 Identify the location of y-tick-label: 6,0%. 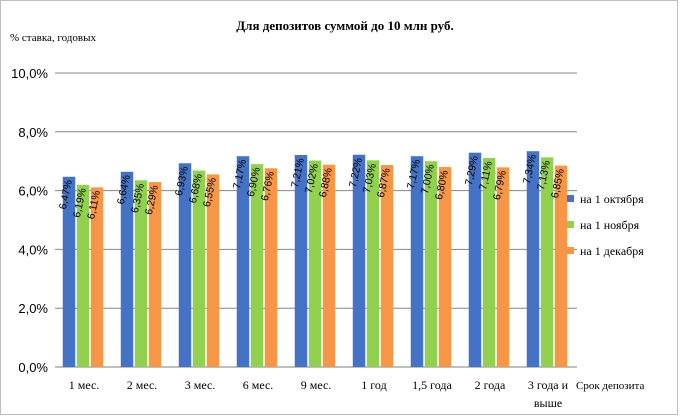
(33, 191).